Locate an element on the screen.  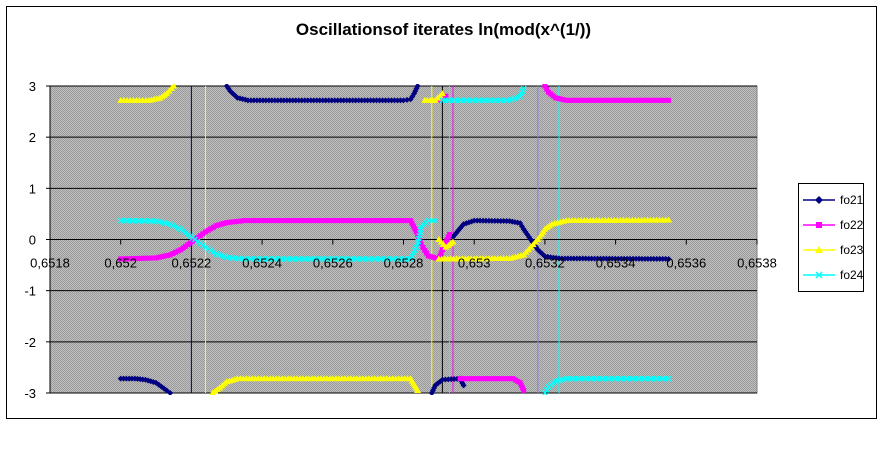
legend-item-fo22: fo22 is located at coordinates (832, 225).